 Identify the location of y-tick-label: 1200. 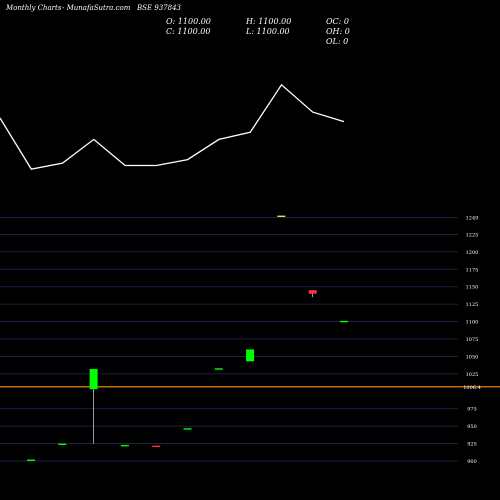
(472, 253).